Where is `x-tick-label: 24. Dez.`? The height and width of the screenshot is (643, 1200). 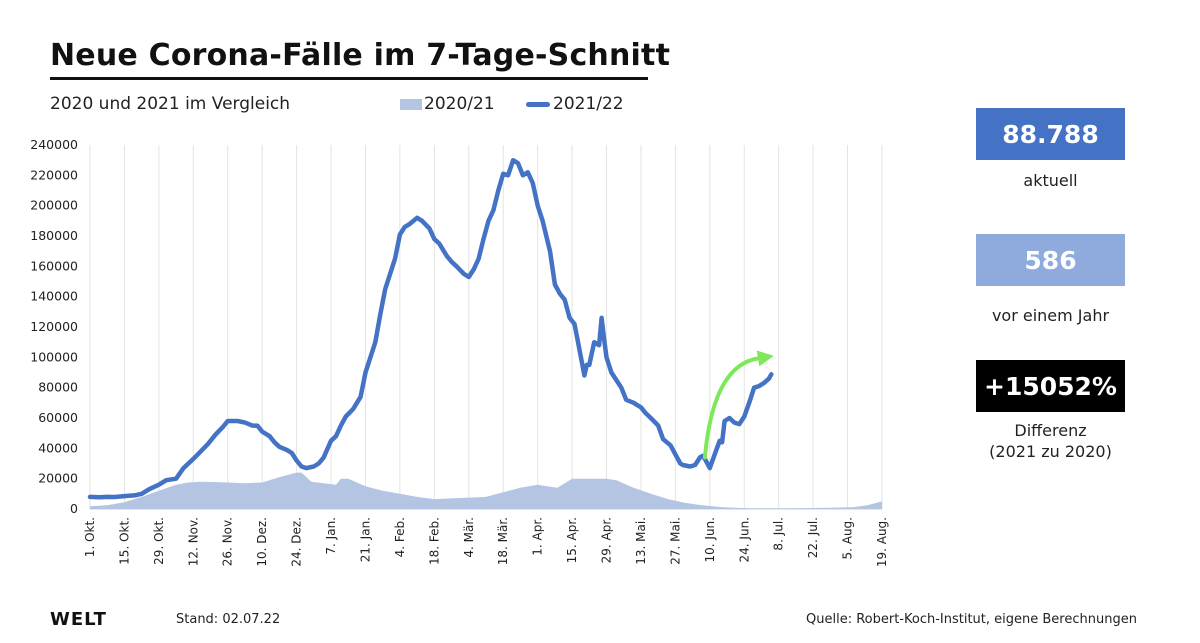 x-tick-label: 24. Dez. is located at coordinates (297, 542).